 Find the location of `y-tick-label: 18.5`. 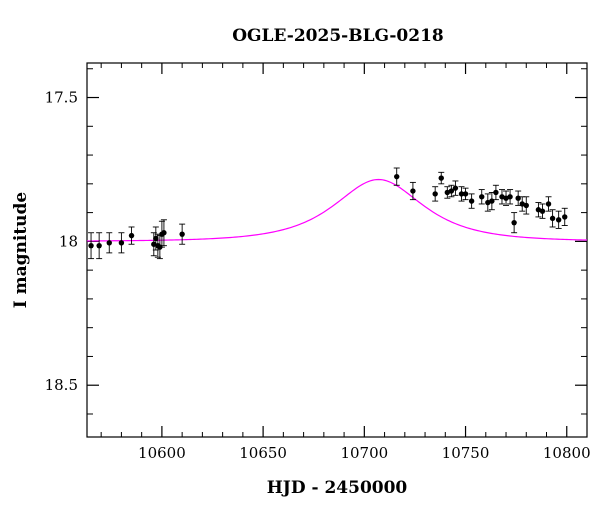

y-tick-label: 18.5 is located at coordinates (61, 385).